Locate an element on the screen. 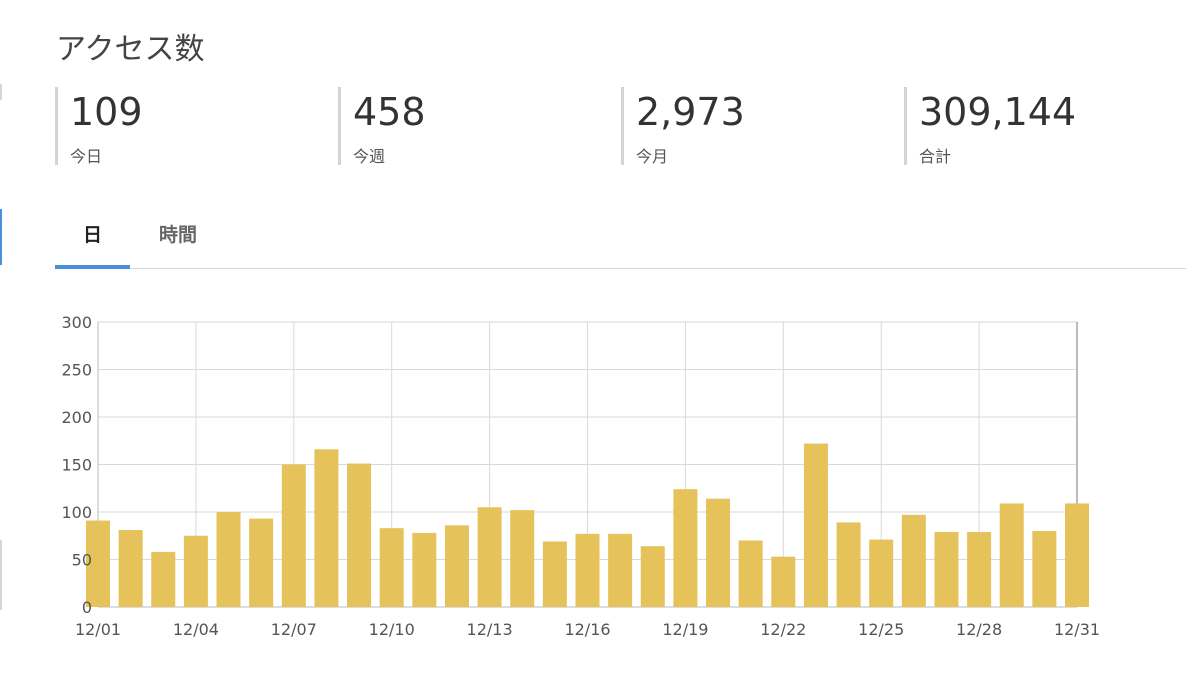 The height and width of the screenshot is (675, 1200). stat-value: 2,973 is located at coordinates (690, 112).